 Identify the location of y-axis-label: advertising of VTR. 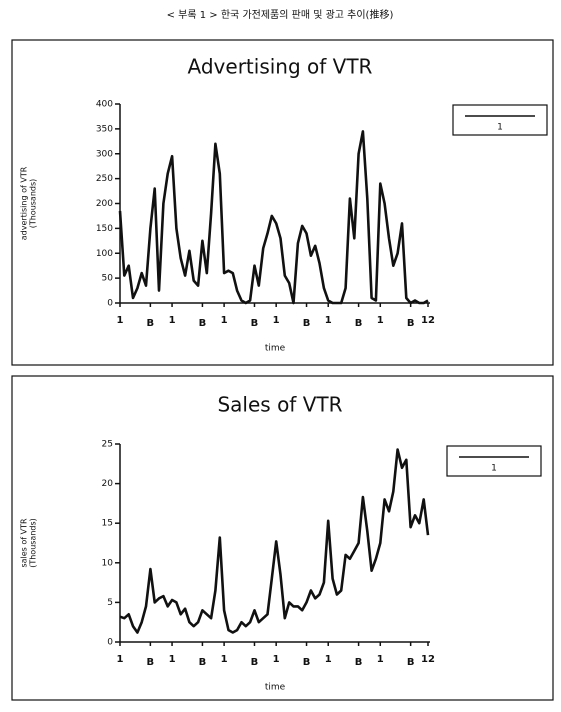
(24, 203).